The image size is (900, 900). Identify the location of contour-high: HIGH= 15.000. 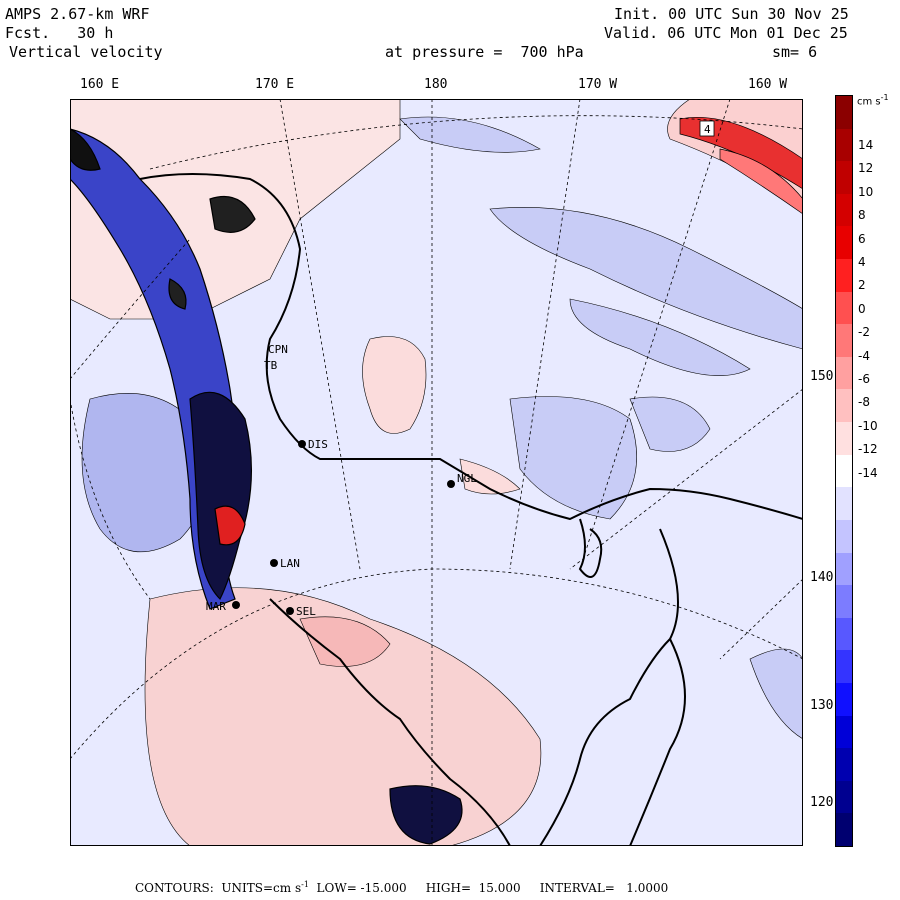
(473, 888).